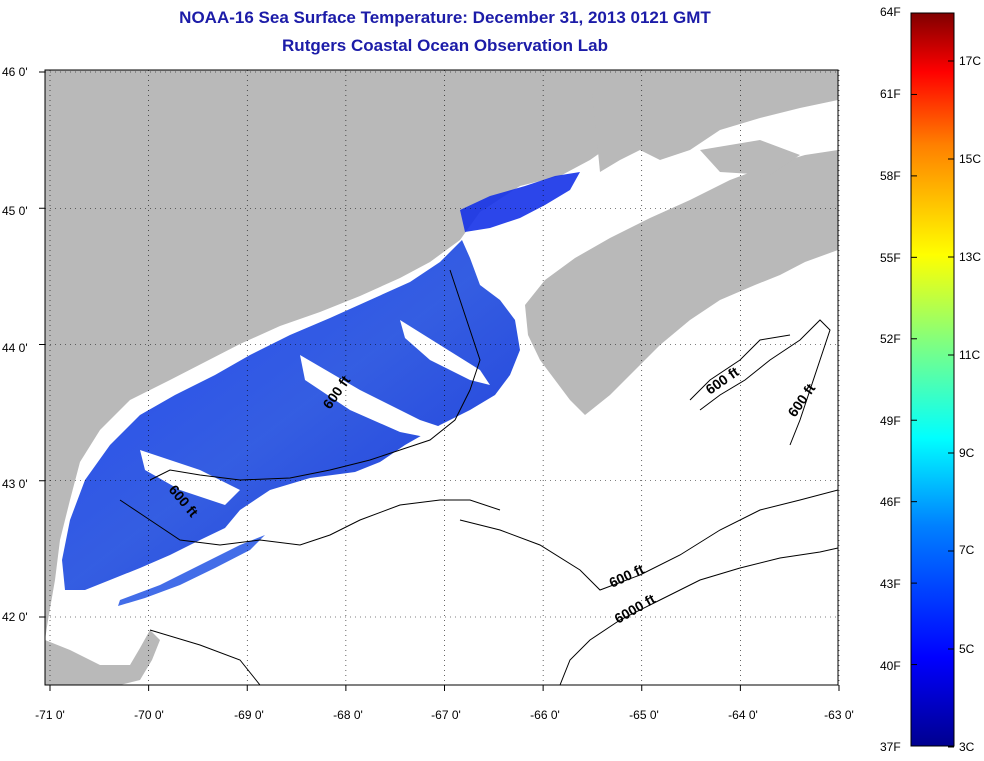 Image resolution: width=984 pixels, height=761 pixels. I want to click on lon-label: -71 0', so click(50, 715).